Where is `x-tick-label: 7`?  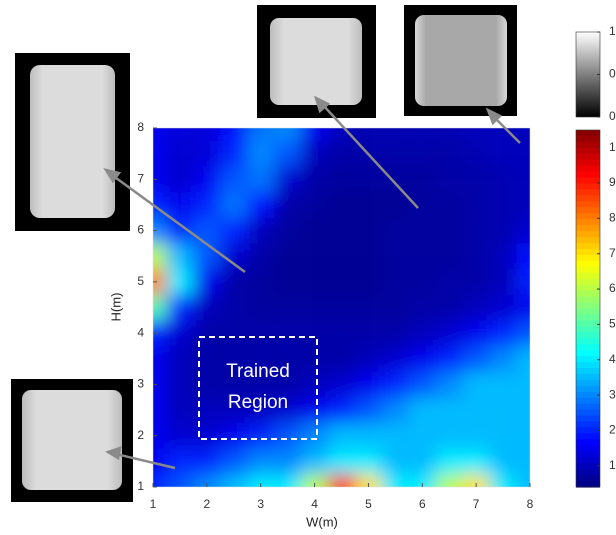
x-tick-label: 7 is located at coordinates (476, 504).